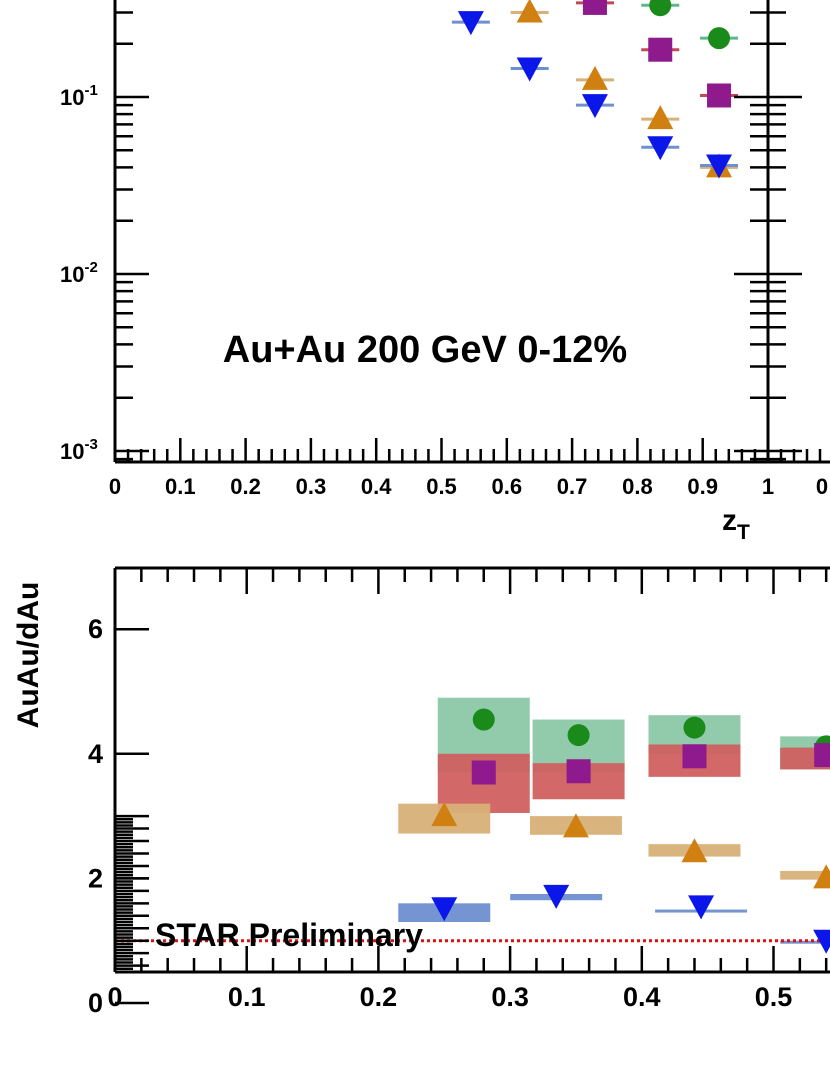 This screenshot has height=1075, width=830. What do you see at coordinates (115, 486) in the screenshot?
I see `top-x-tick-label: 0` at bounding box center [115, 486].